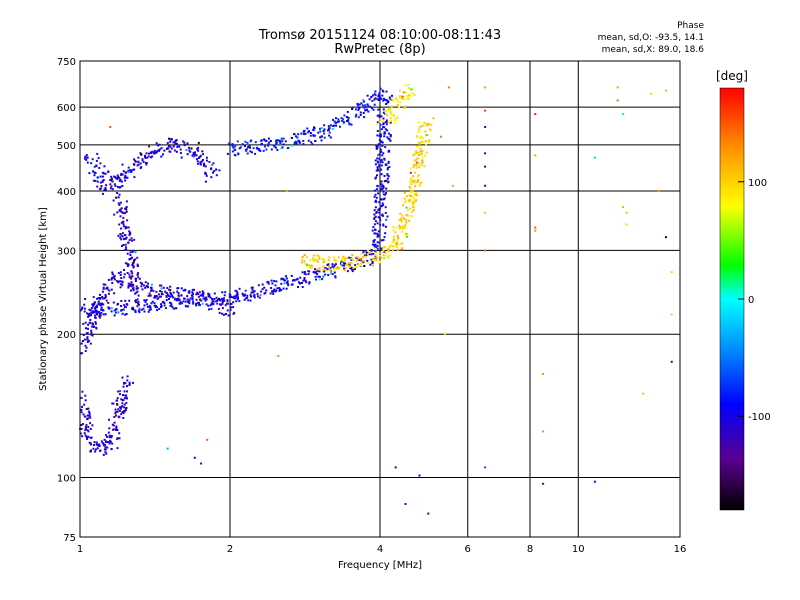 Image resolution: width=800 pixels, height=600 pixels. I want to click on x-tick-label: 1, so click(80, 549).